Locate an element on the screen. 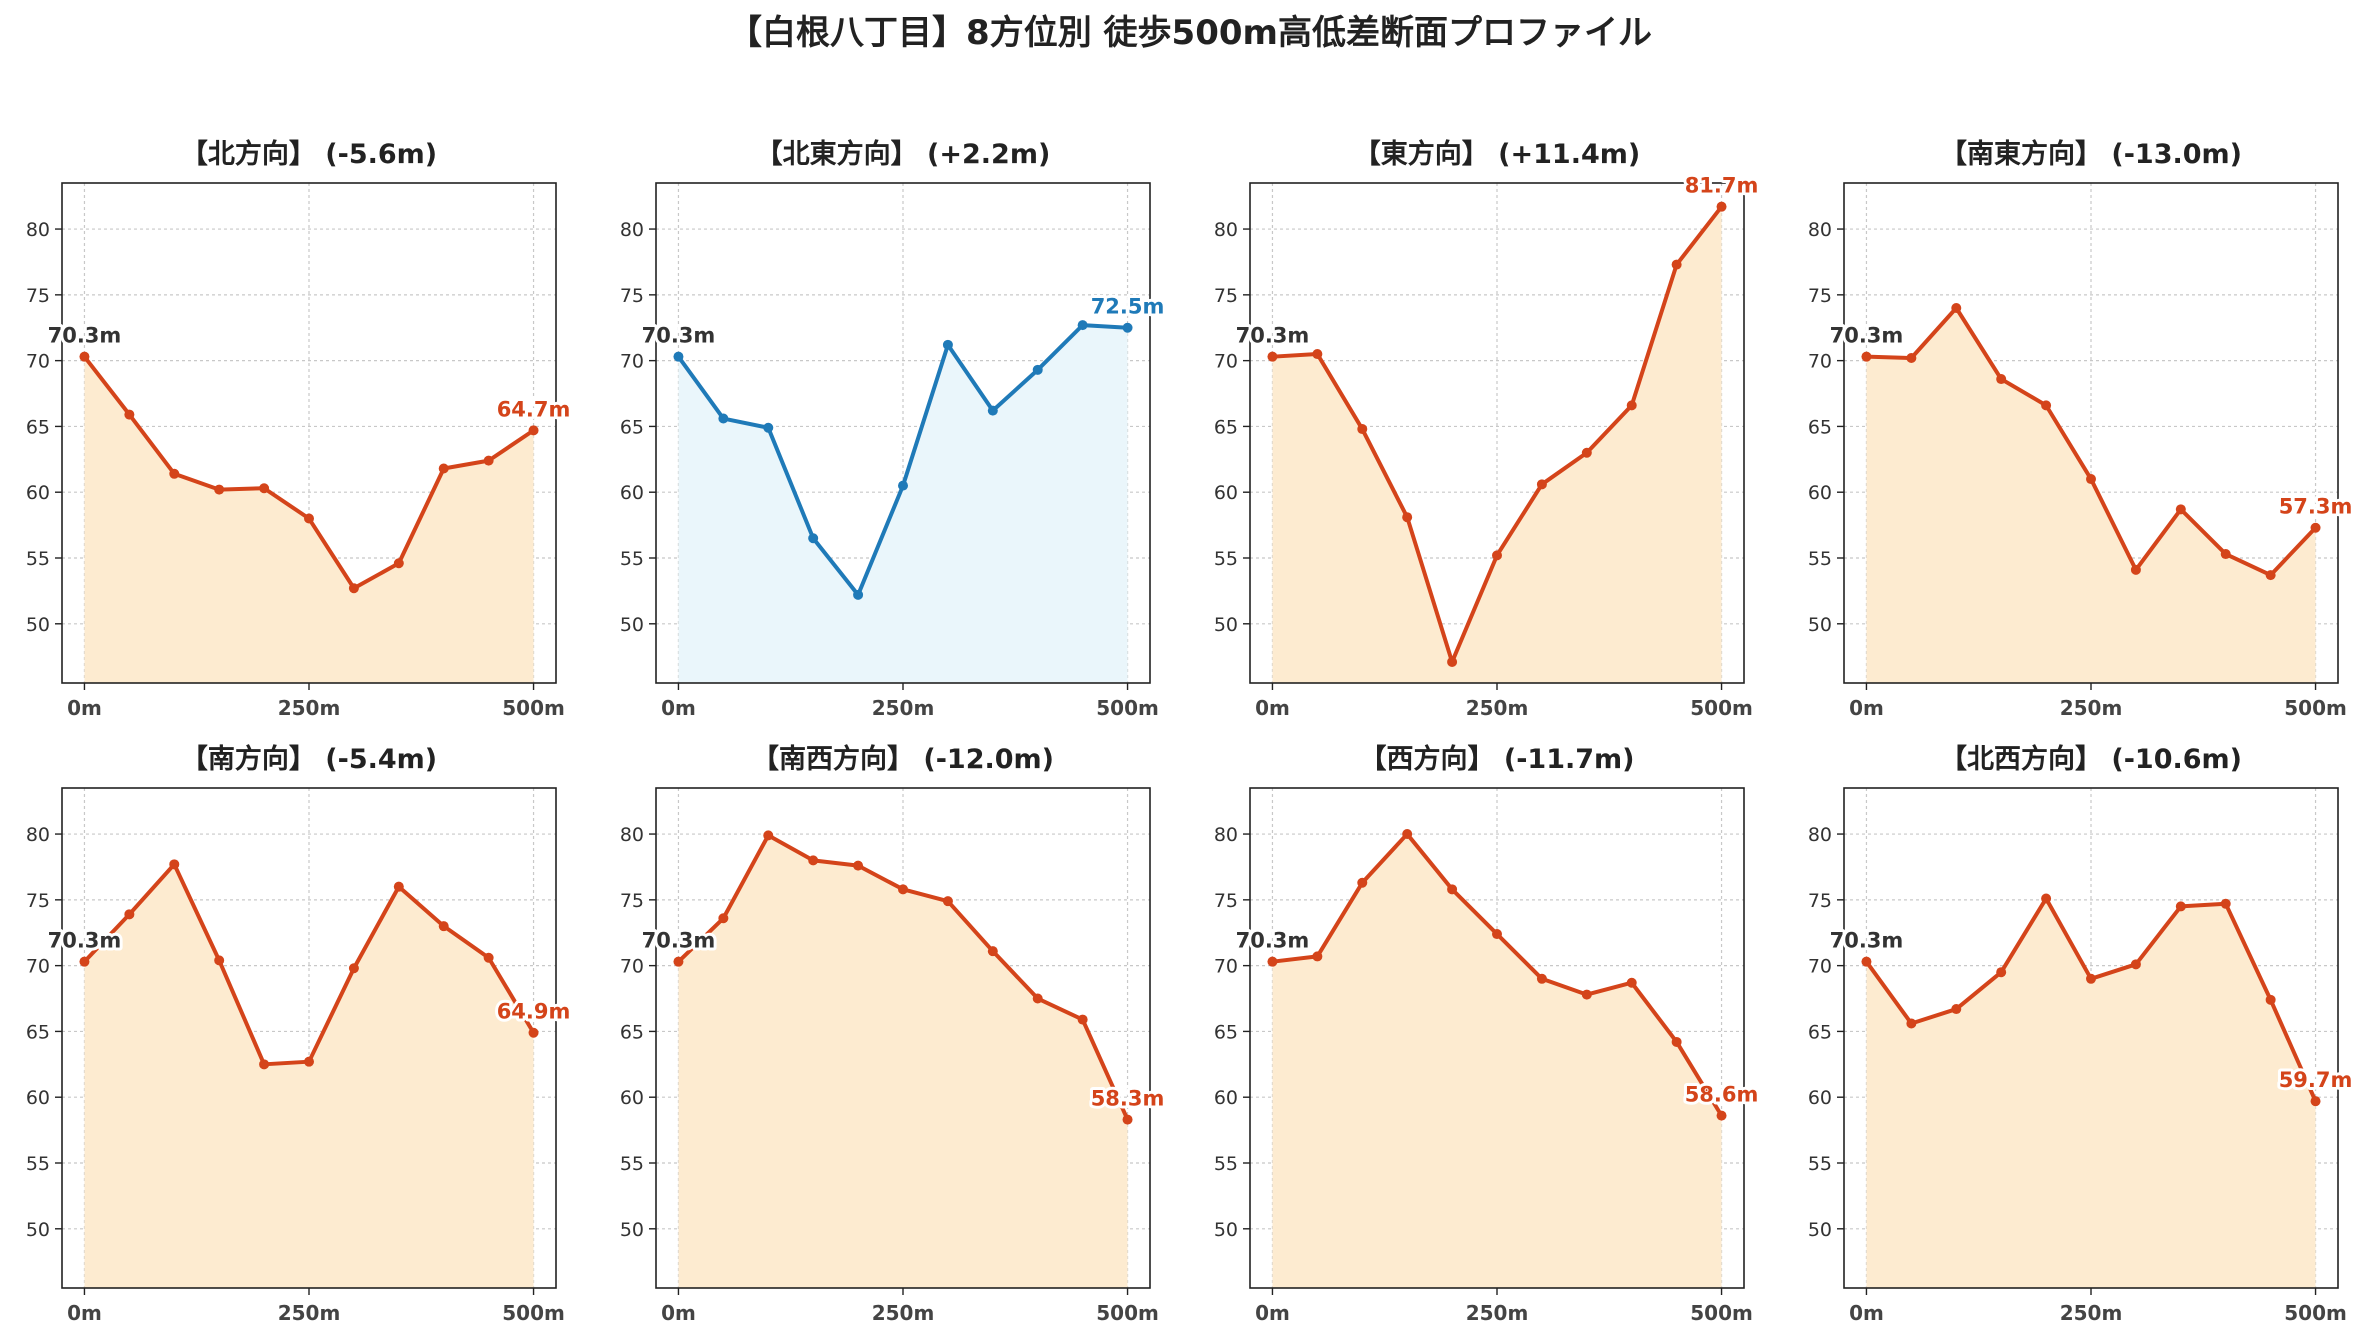  end-value-label: 64.7m is located at coordinates (534, 409).